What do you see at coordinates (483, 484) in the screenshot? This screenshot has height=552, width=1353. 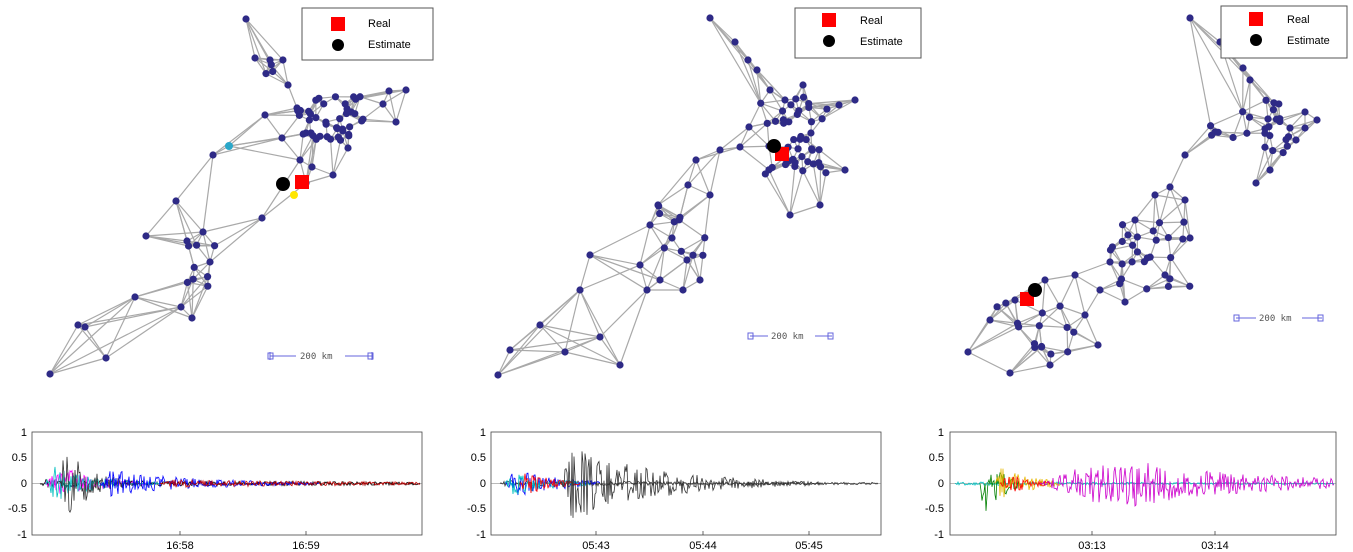 I see `ytick-label: 0` at bounding box center [483, 484].